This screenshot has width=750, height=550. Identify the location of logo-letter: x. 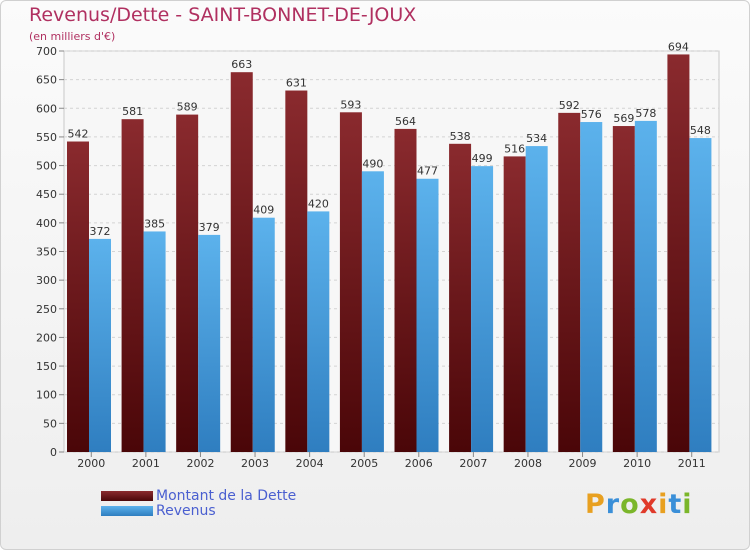
(649, 504).